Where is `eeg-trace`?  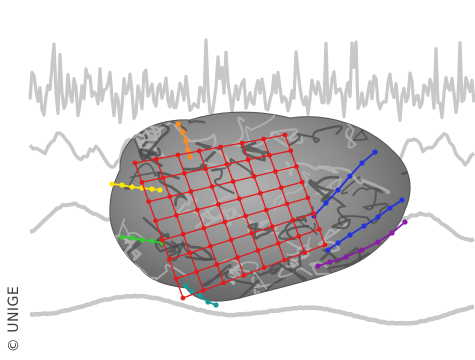 eeg-trace is located at coordinates (252, 309).